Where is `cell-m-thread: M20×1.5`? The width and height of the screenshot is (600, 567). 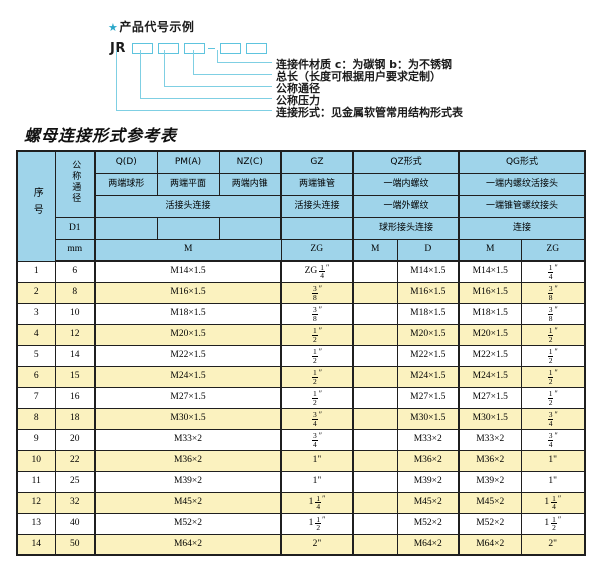
cell-m-thread: M20×1.5 is located at coordinates (188, 334).